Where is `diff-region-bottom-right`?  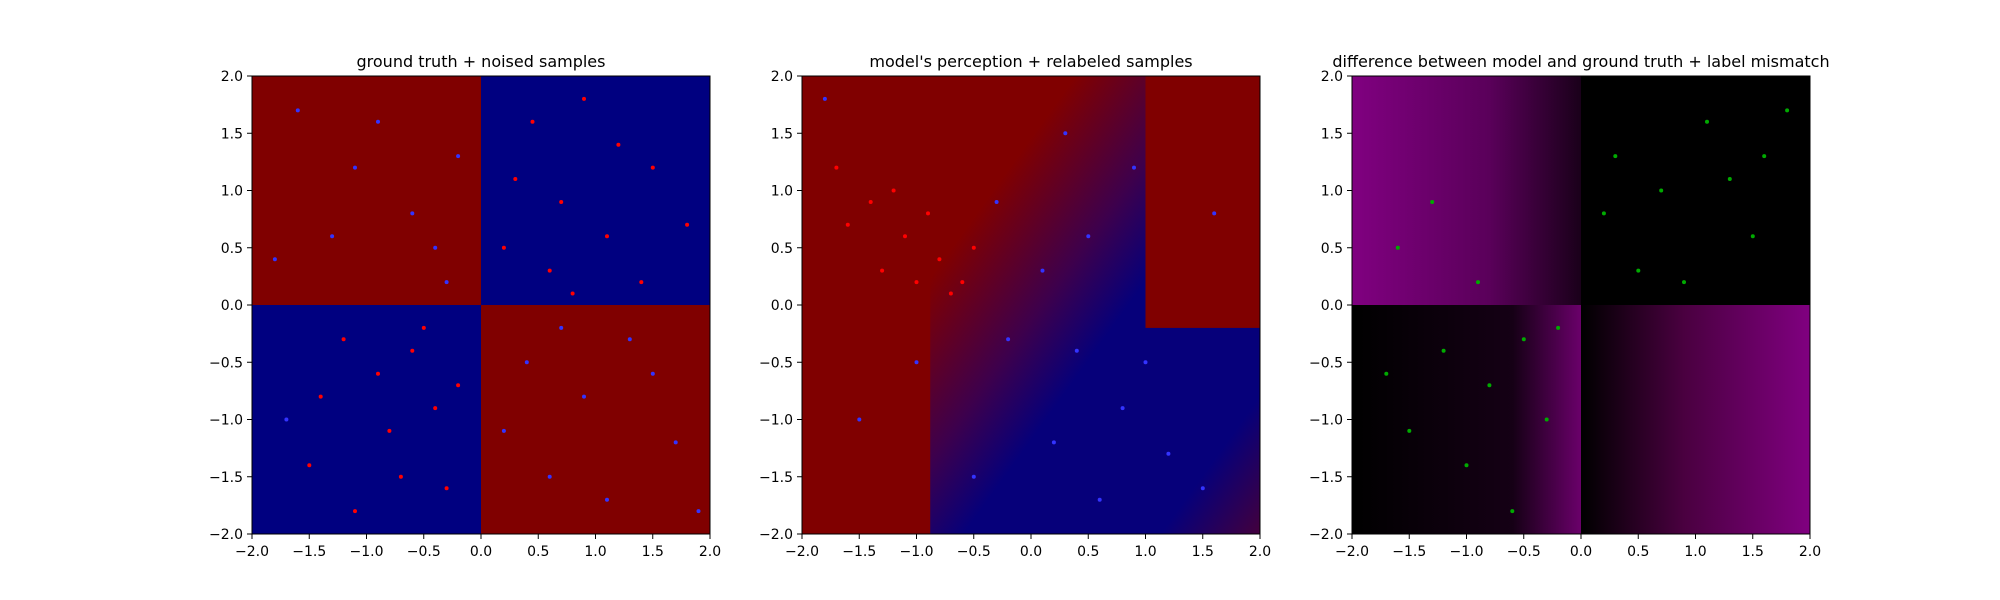 diff-region-bottom-right is located at coordinates (1695, 419).